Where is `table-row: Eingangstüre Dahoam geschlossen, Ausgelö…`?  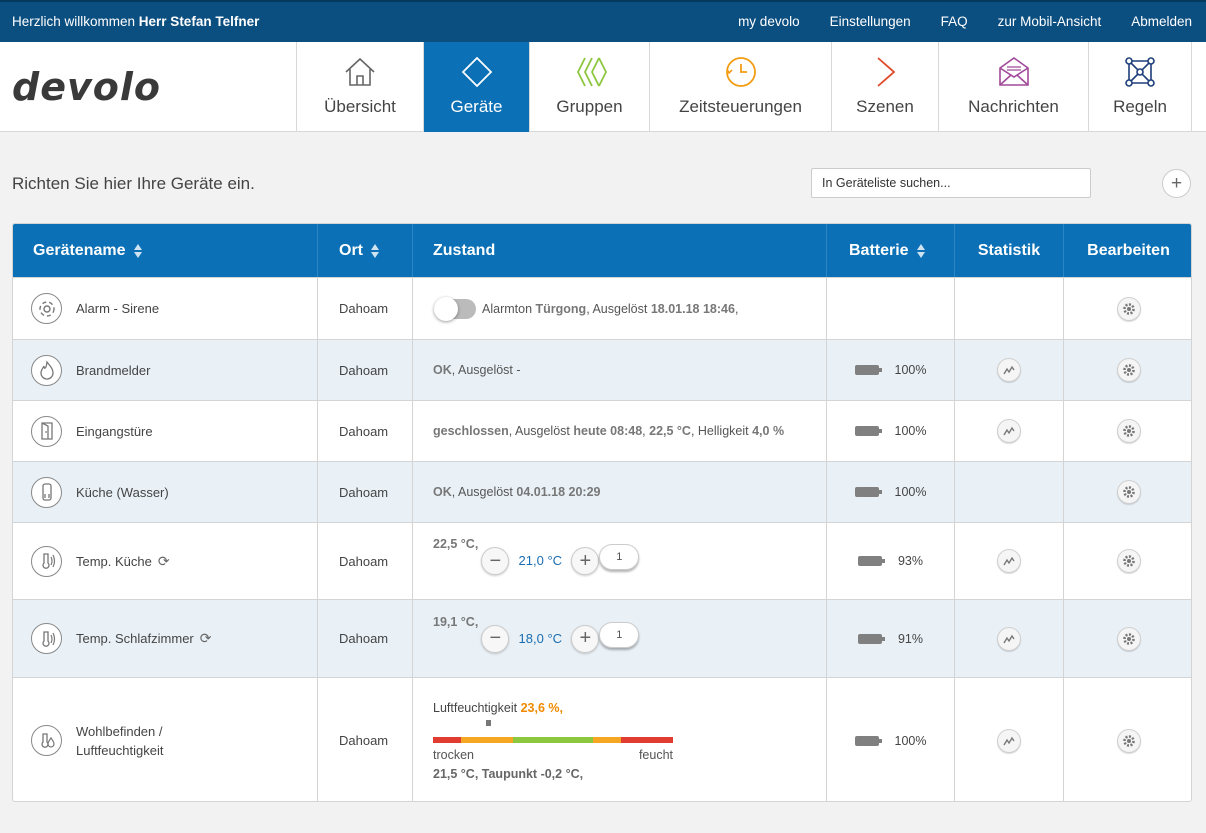 table-row: Eingangstüre Dahoam geschlossen, Ausgelö… is located at coordinates (602, 430).